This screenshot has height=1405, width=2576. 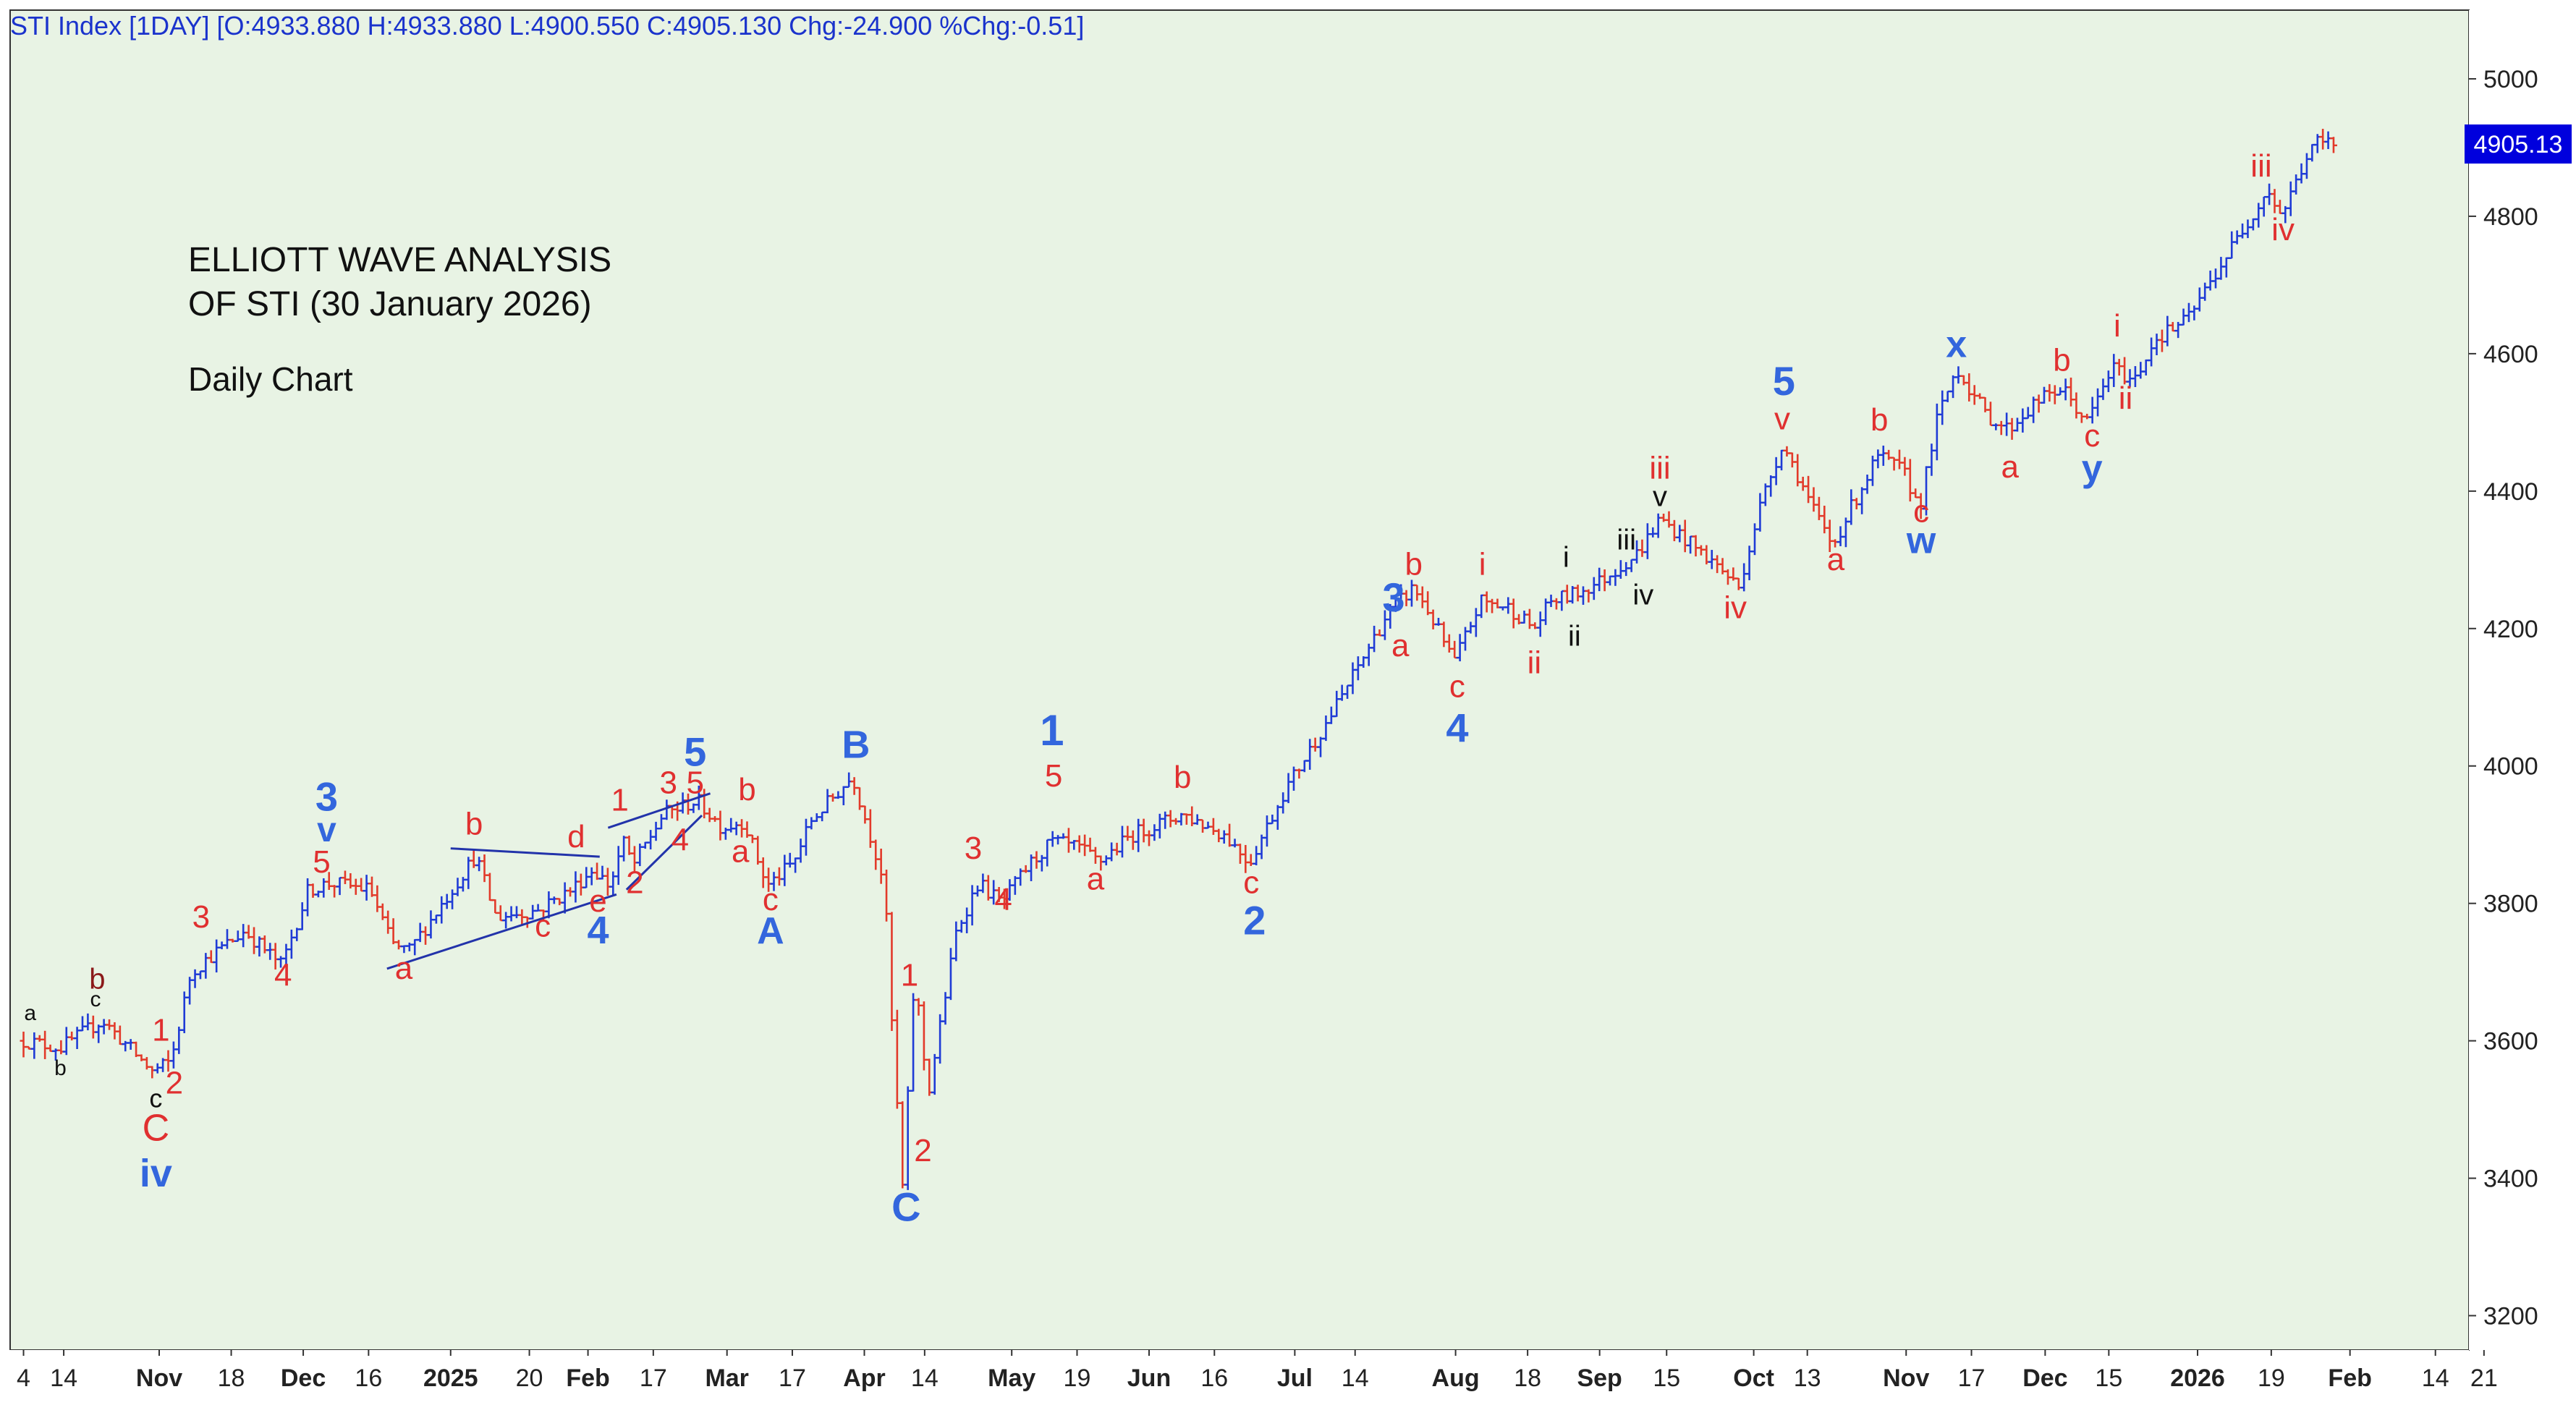 I want to click on x-tick-label-5: 16, so click(x=368, y=1378).